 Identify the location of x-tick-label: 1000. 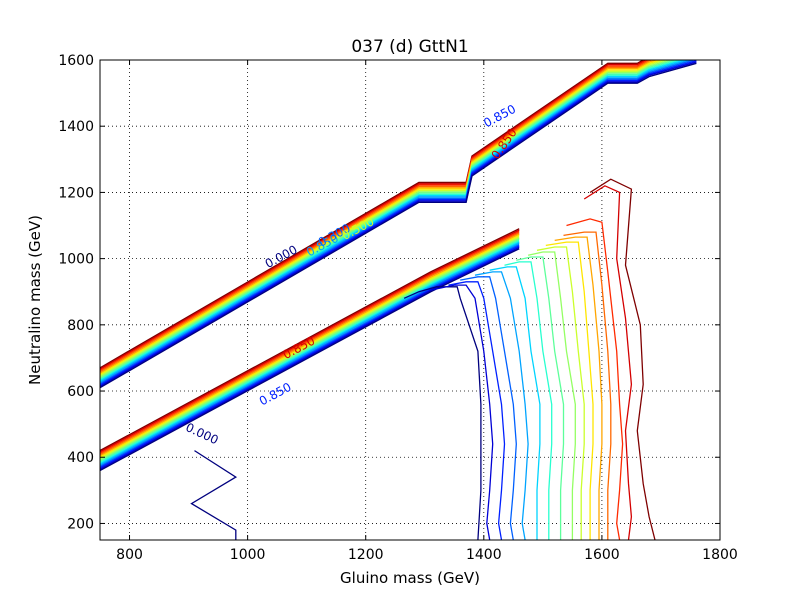
(248, 555).